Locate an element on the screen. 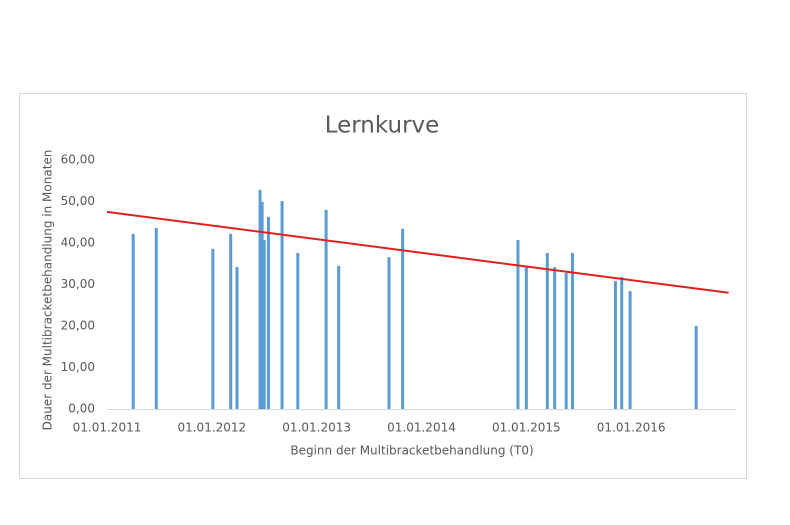  y-tick-label: 20,00 is located at coordinates (78, 326).